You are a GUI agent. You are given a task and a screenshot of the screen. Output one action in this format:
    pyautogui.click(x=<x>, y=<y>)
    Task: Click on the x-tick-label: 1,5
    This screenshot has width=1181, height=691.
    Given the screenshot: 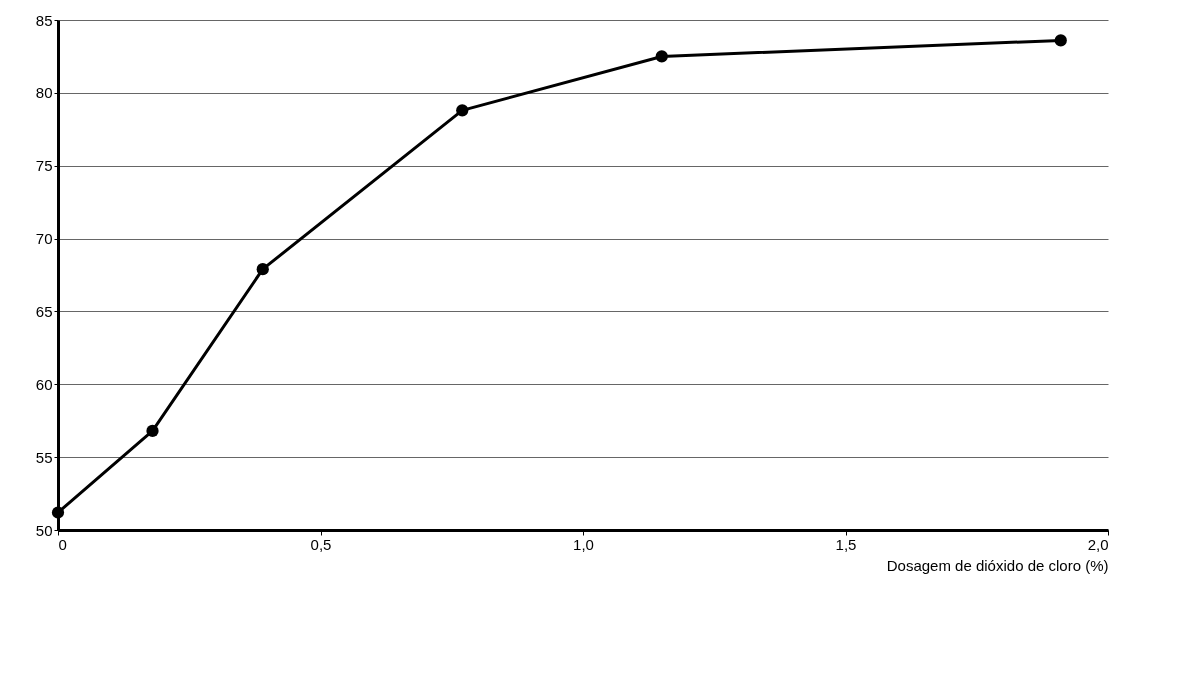 What is the action you would take?
    pyautogui.click(x=846, y=544)
    